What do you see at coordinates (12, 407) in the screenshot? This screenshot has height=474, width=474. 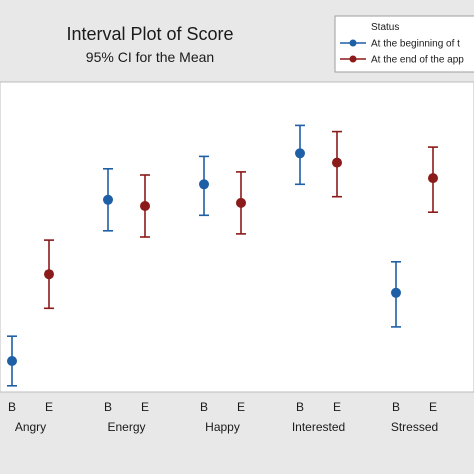 I see `tick-label-angry-b: B` at bounding box center [12, 407].